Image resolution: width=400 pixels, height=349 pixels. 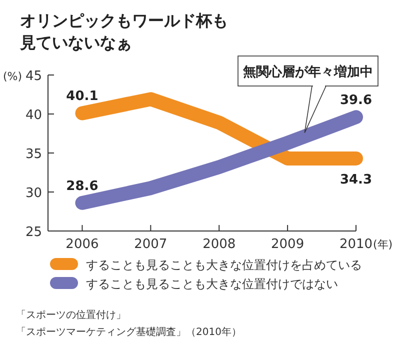 What do you see at coordinates (82, 186) in the screenshot?
I see `data-label: 28.6` at bounding box center [82, 186].